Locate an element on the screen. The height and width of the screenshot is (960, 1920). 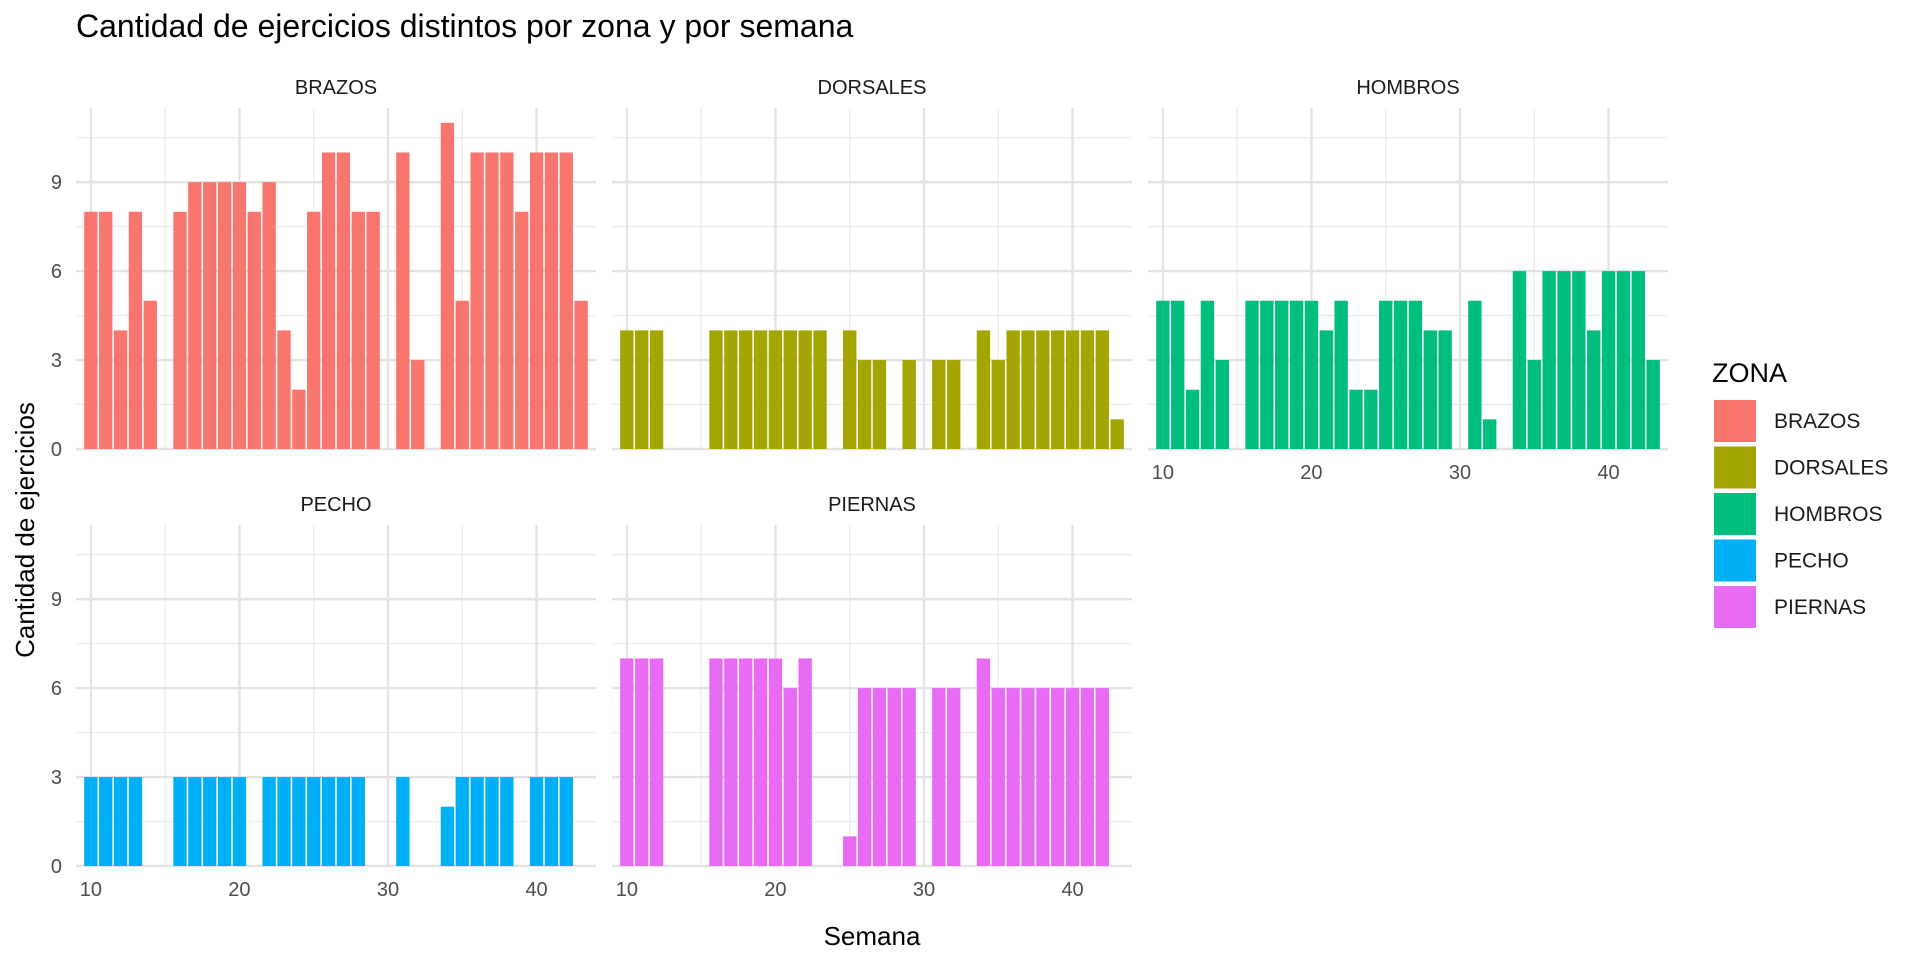
y-tick-label: 0 is located at coordinates (56, 867).